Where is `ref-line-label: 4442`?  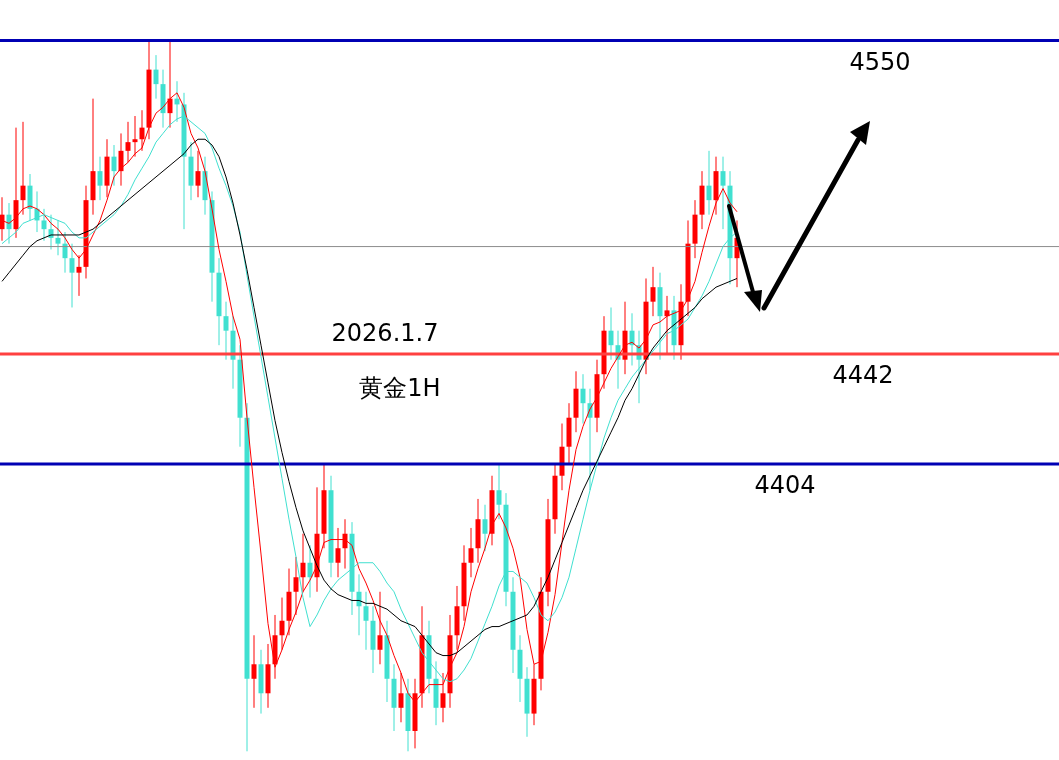
ref-line-label: 4442 is located at coordinates (863, 374).